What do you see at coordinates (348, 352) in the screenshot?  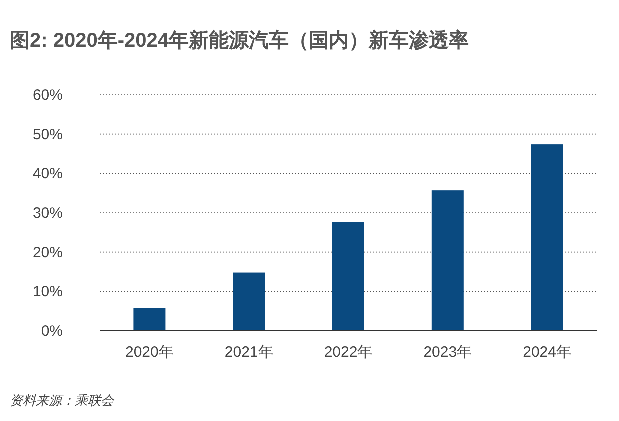 I see `x-tick-label: 2022年` at bounding box center [348, 352].